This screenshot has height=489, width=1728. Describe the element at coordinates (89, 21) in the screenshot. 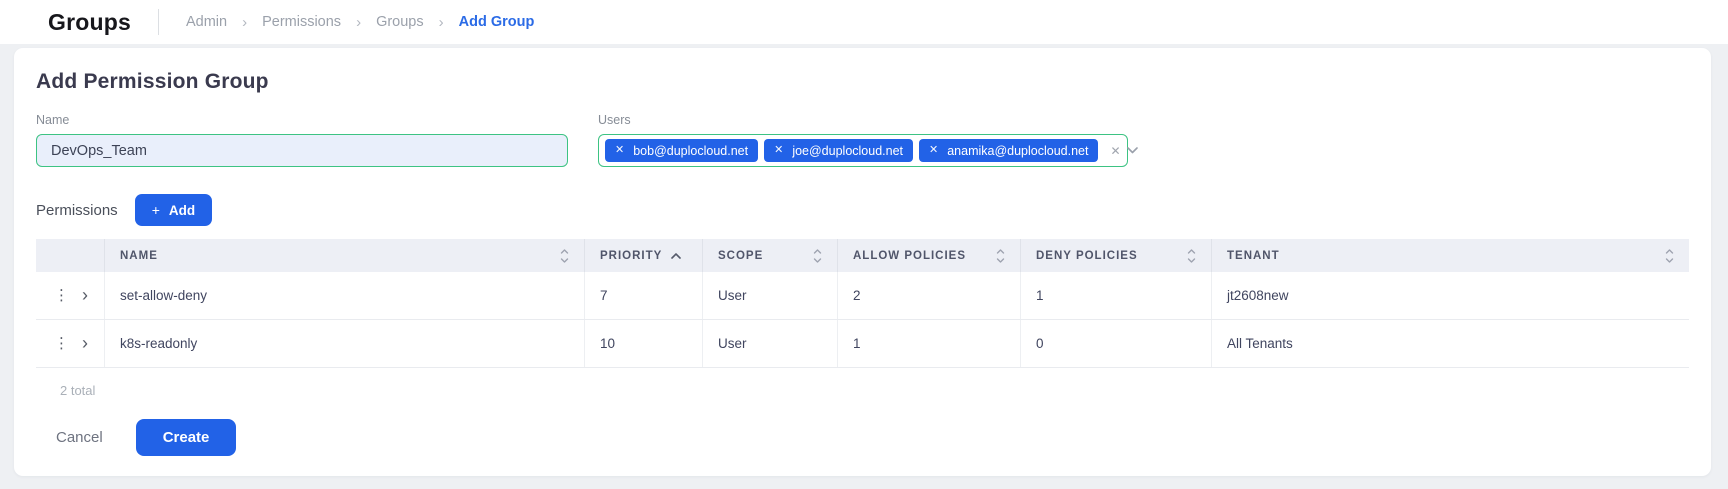

I see `page-title: Groups` at that location.